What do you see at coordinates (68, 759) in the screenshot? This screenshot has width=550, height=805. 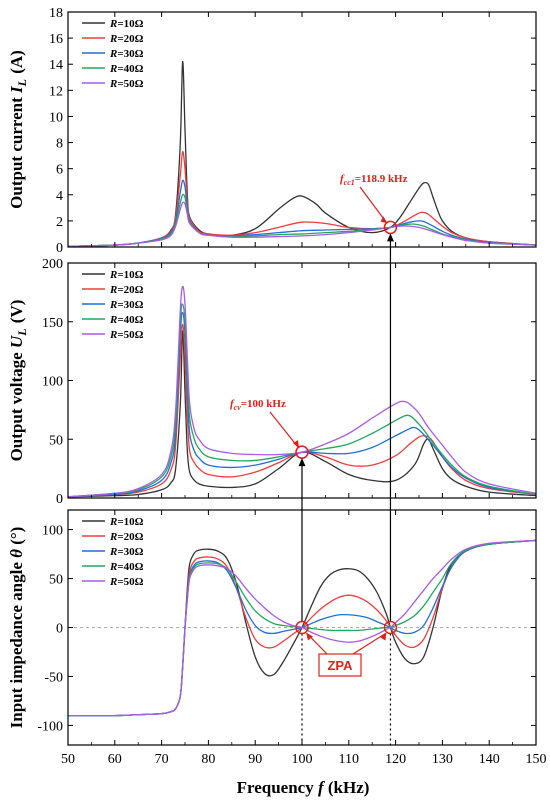 I see `x-tick-label: 50` at bounding box center [68, 759].